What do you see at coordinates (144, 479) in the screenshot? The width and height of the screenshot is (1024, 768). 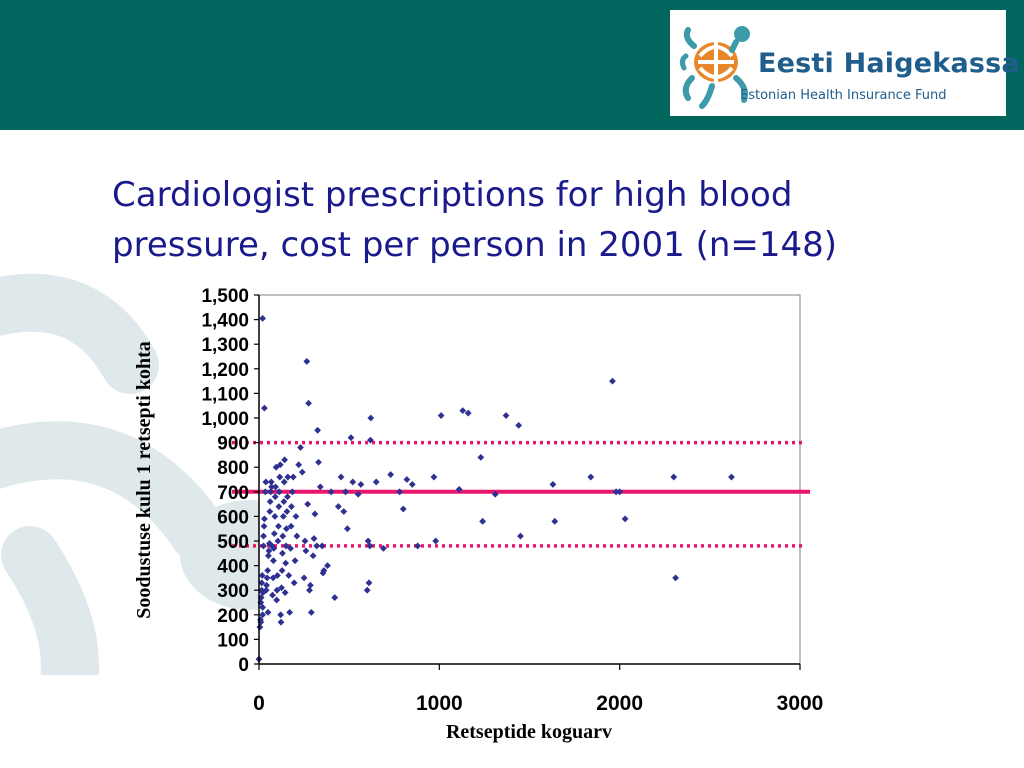 I see `y-axis-label: Soodustuse kulu 1 retsepti kohta` at bounding box center [144, 479].